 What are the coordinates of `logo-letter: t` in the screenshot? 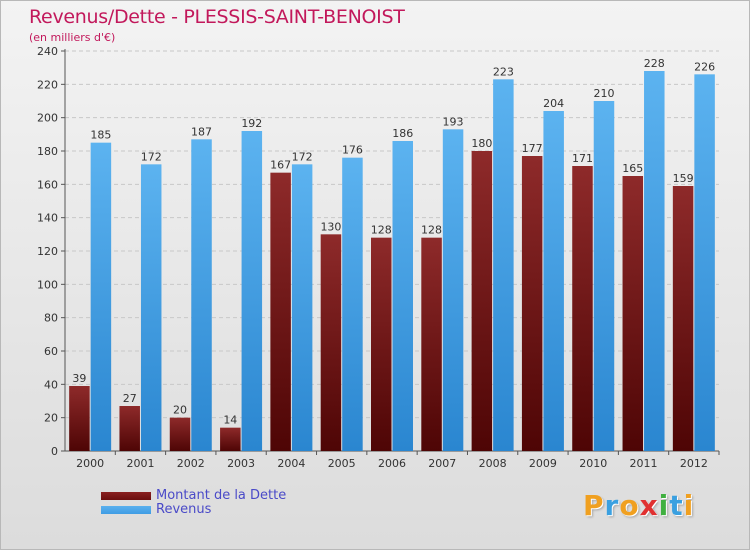 It's located at (676, 505).